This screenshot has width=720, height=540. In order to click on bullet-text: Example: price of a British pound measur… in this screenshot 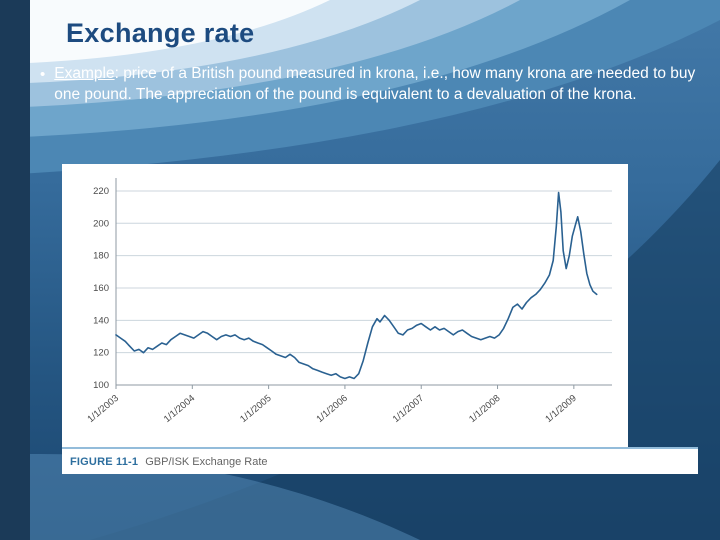, I will do `click(378, 85)`.